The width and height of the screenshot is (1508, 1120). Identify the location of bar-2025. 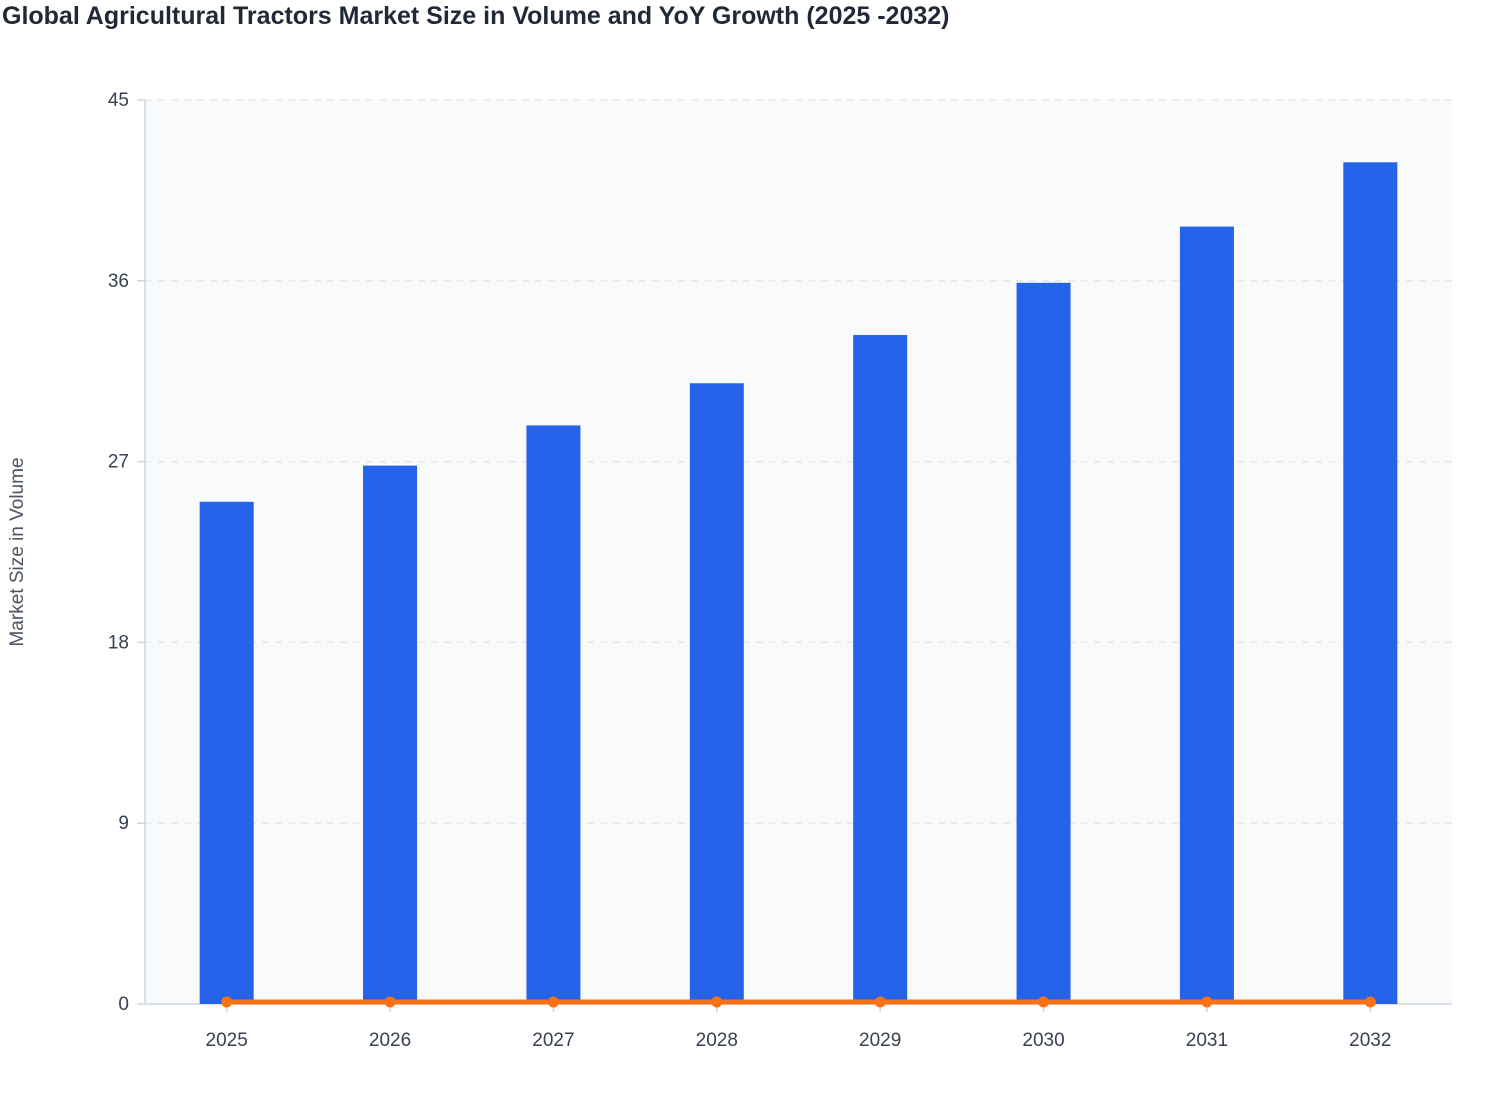
(226, 752).